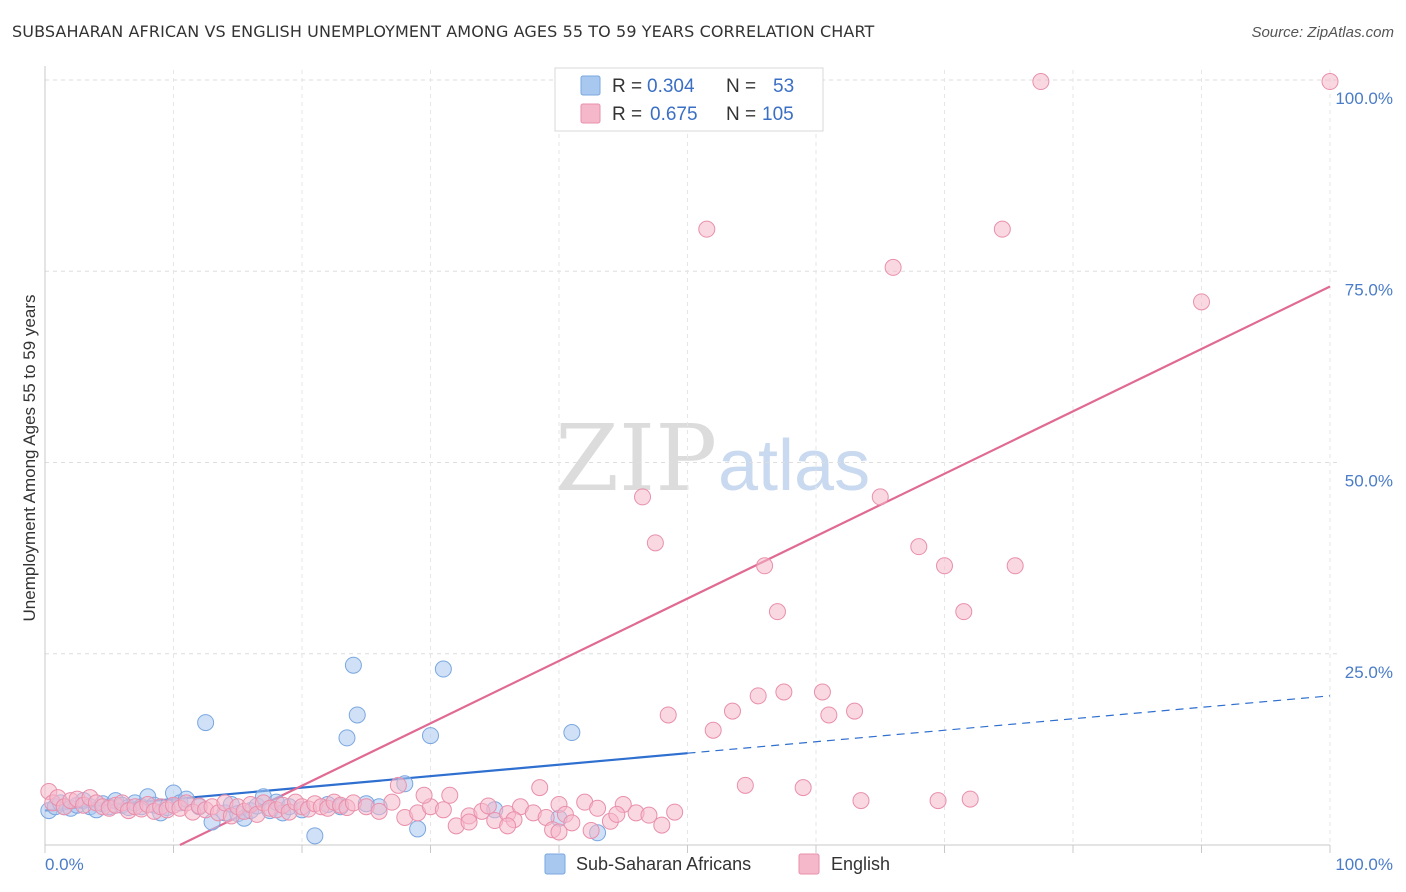 This screenshot has width=1406, height=892. I want to click on y-tick-label: 75.0%, so click(1369, 289).